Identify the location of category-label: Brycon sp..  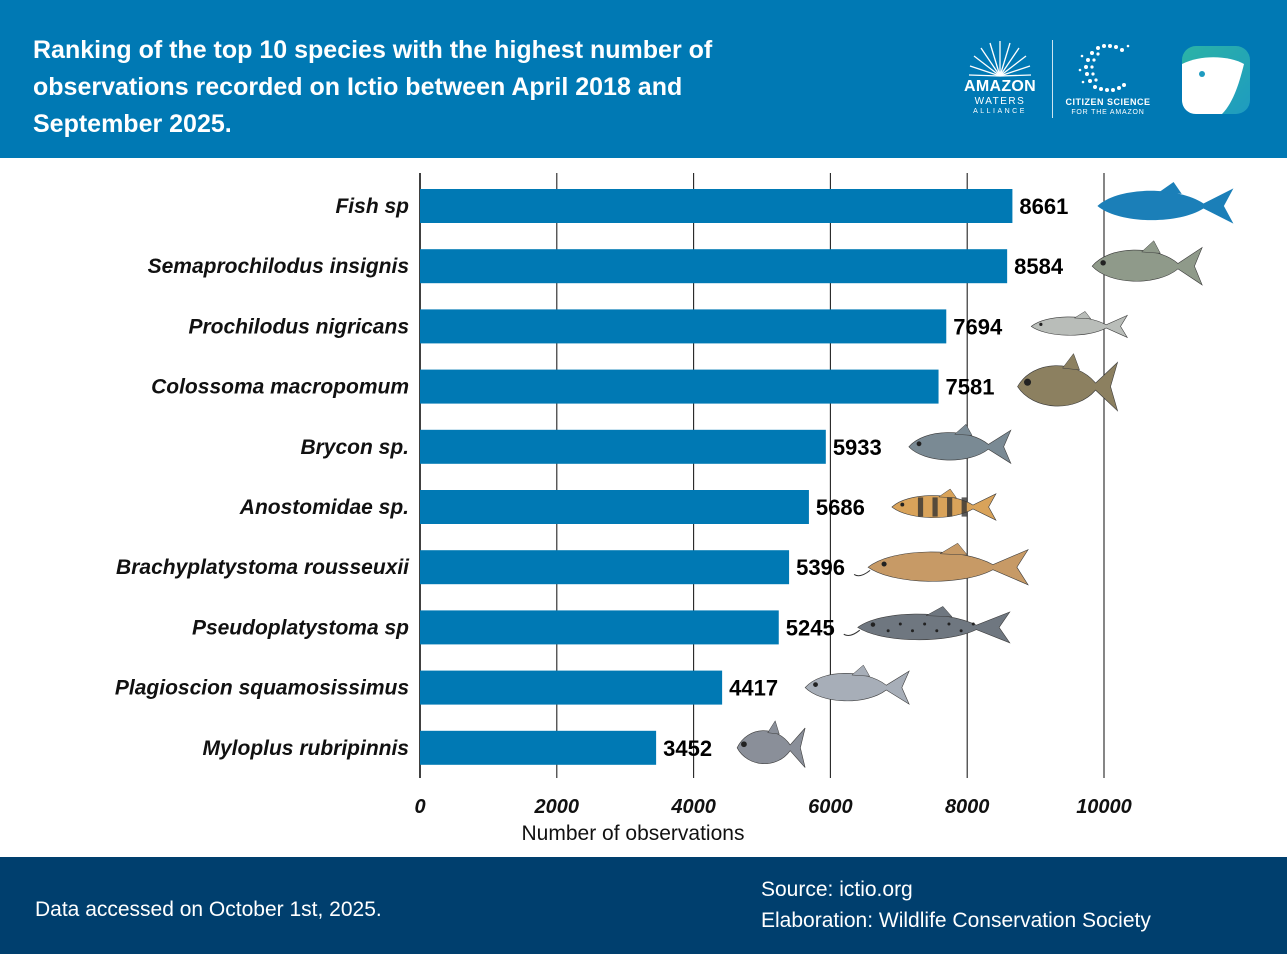
(354, 447).